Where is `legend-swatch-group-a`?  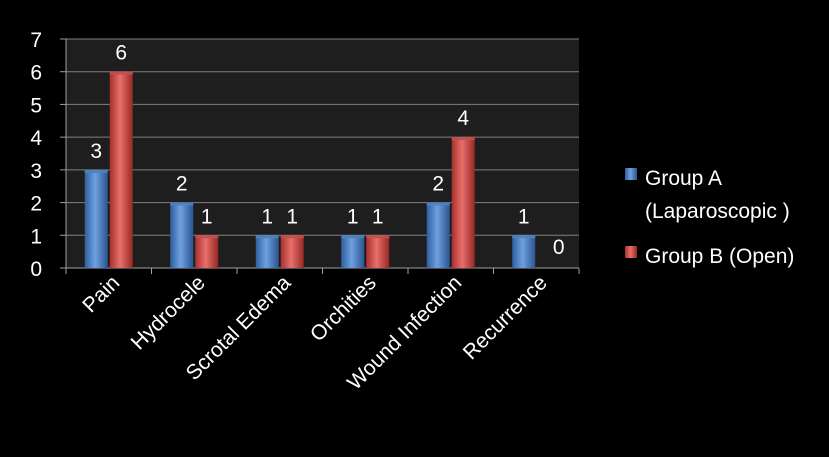 legend-swatch-group-a is located at coordinates (631, 174).